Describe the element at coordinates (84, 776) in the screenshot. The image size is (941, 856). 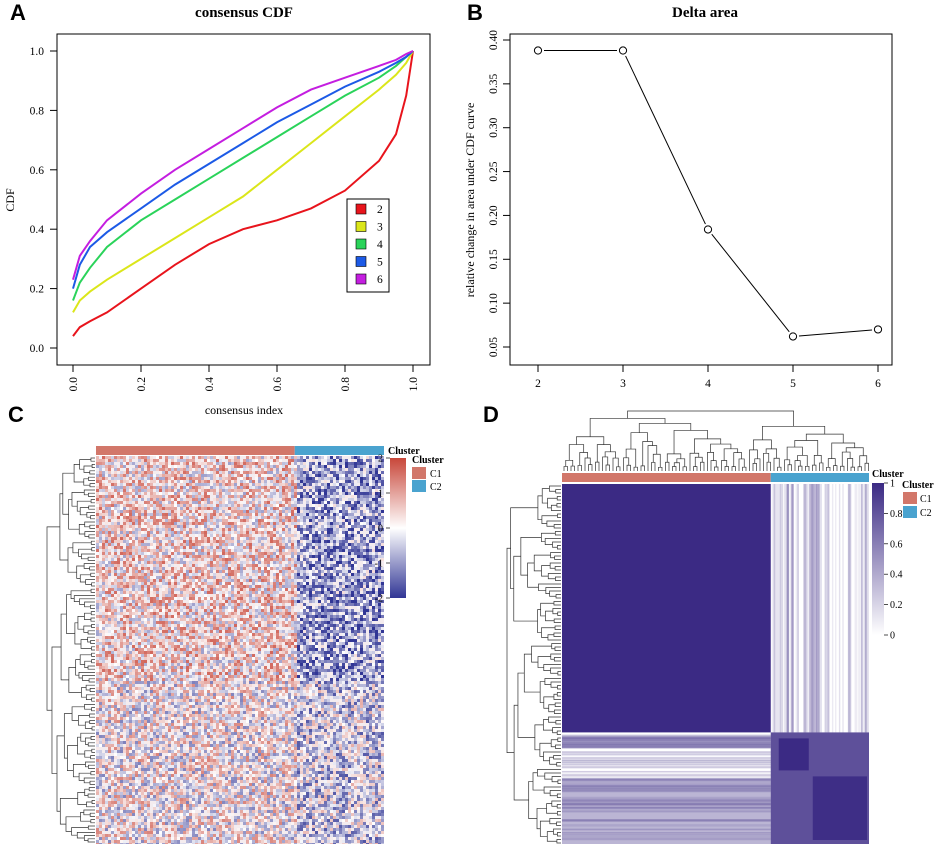
I see `panel-c-dendrogram-branch` at that location.